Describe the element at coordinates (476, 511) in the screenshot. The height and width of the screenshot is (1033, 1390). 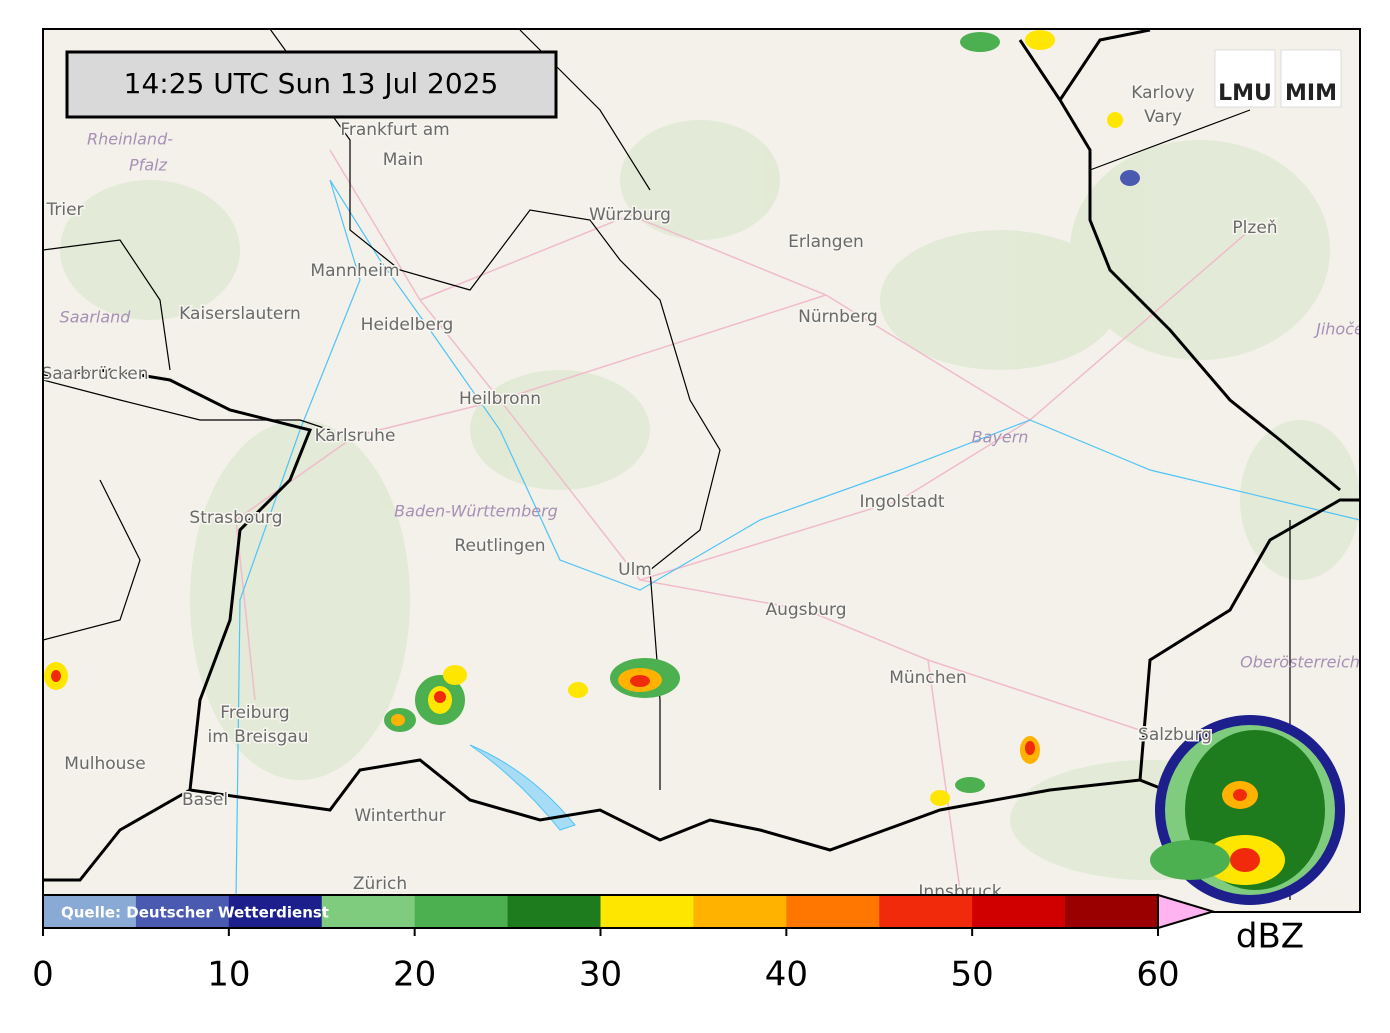
I see `region-label: Baden-Württemberg` at that location.